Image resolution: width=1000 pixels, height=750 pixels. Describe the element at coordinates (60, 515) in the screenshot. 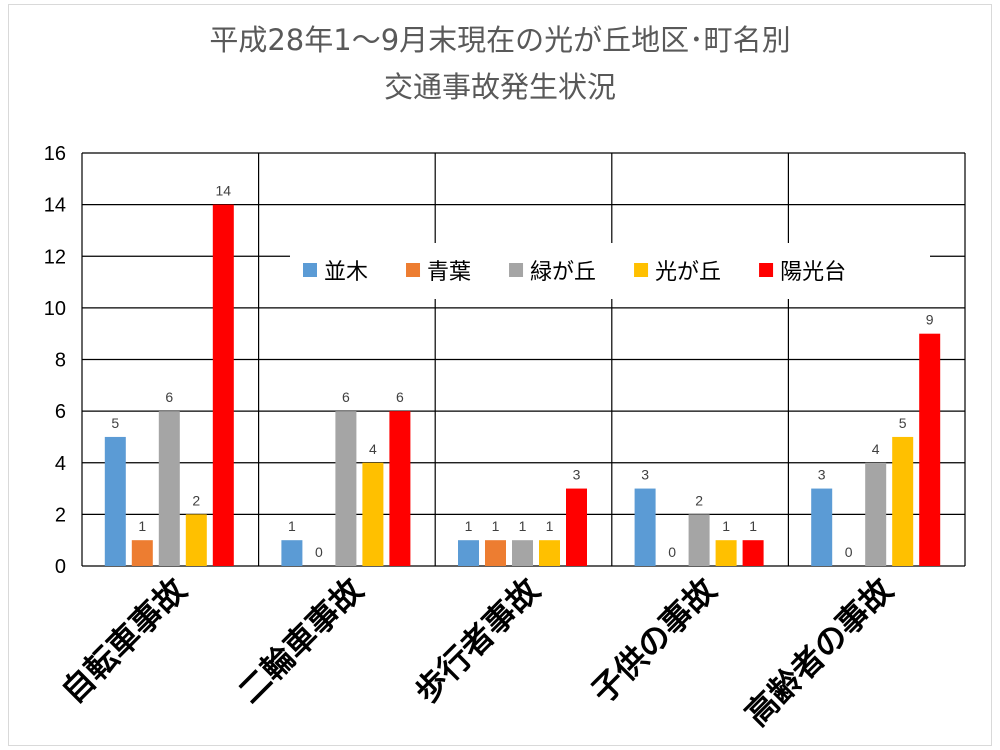

I see `y-tick-label: 2` at that location.